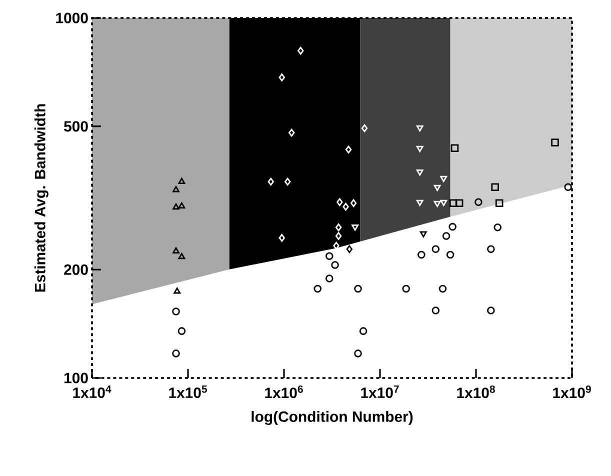 Image resolution: width=611 pixels, height=476 pixels. What do you see at coordinates (476, 392) in the screenshot?
I see `x-tick-label: 1x10$^{8}$` at bounding box center [476, 392].